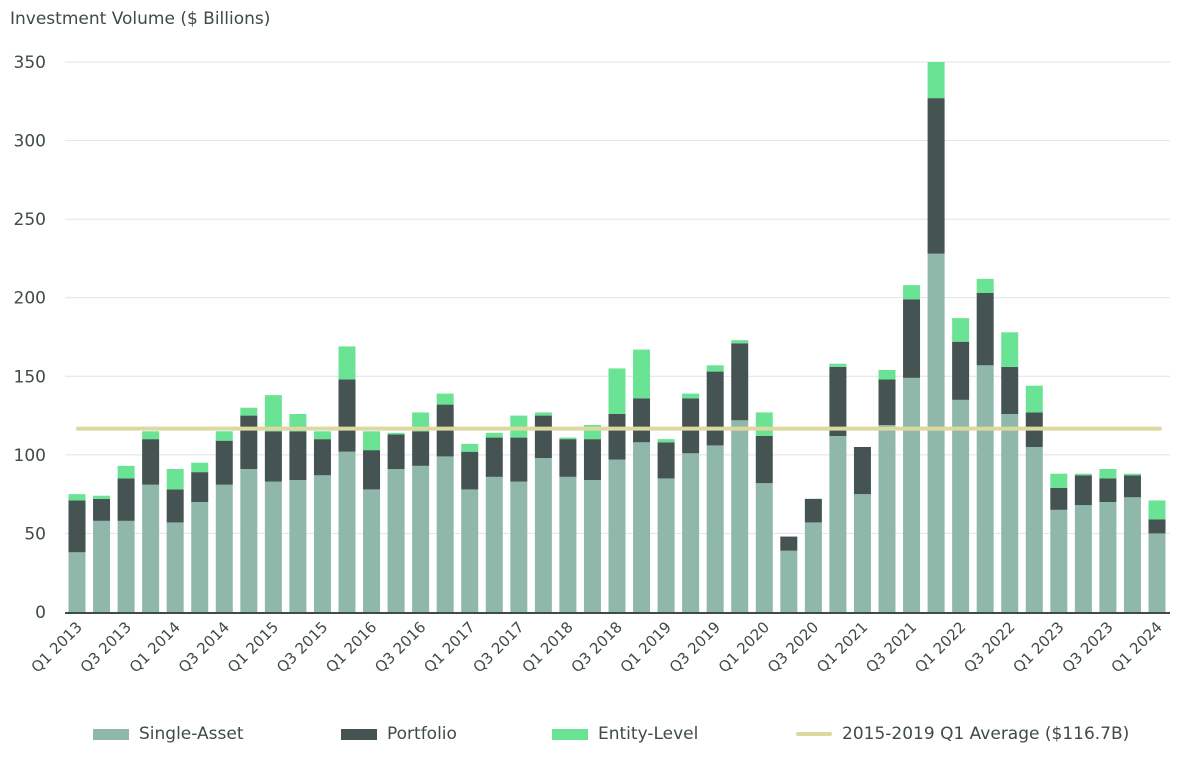 This screenshot has width=1190, height=761. Describe the element at coordinates (168, 734) in the screenshot. I see `legend-item-single-asset: Single-Asset` at that location.